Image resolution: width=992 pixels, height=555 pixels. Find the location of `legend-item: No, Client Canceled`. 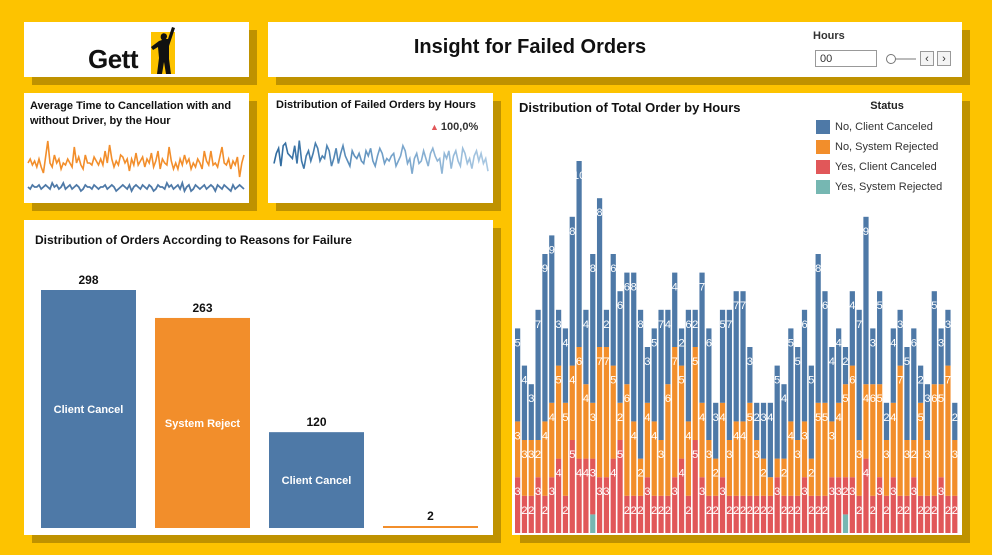

legend-item: No, Client Canceled is located at coordinates (887, 127).